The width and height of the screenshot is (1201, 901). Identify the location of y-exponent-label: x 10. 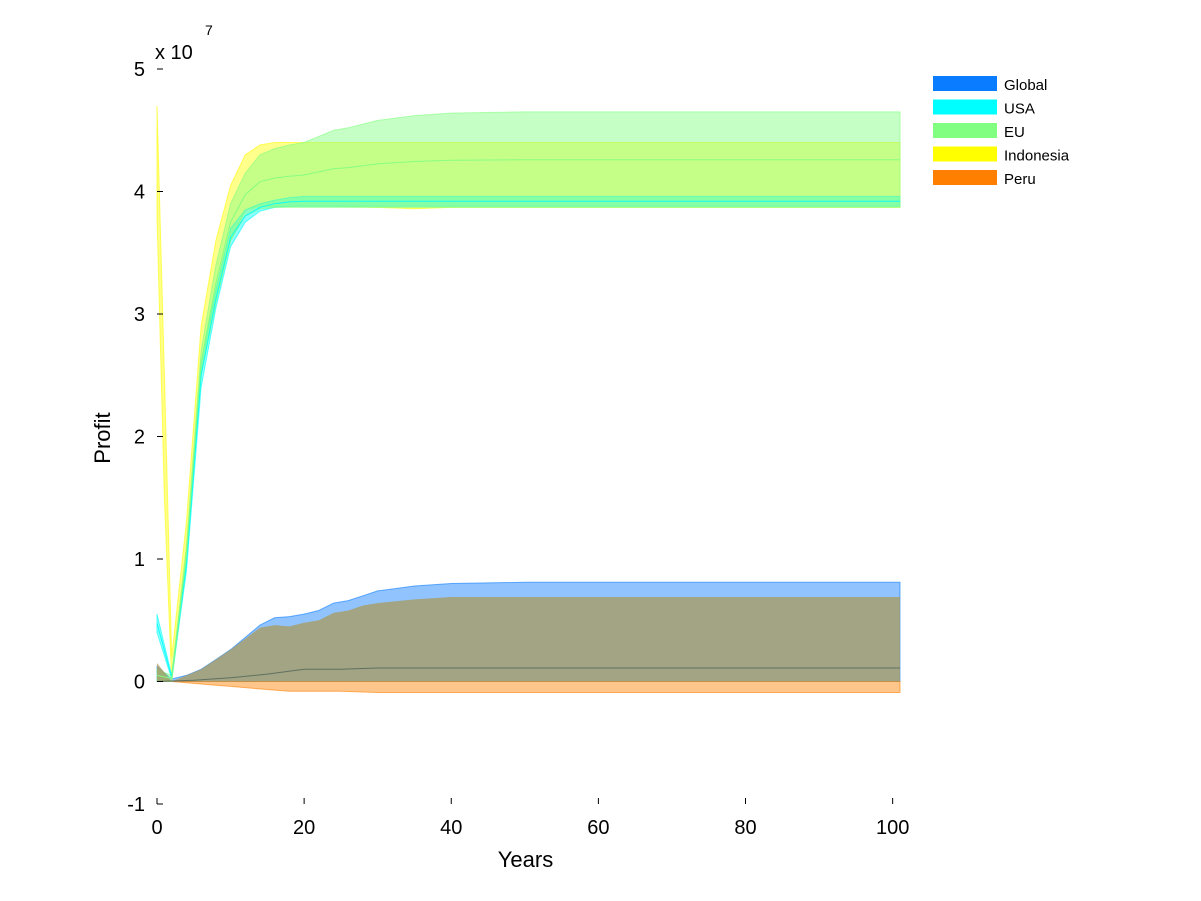
(174, 53).